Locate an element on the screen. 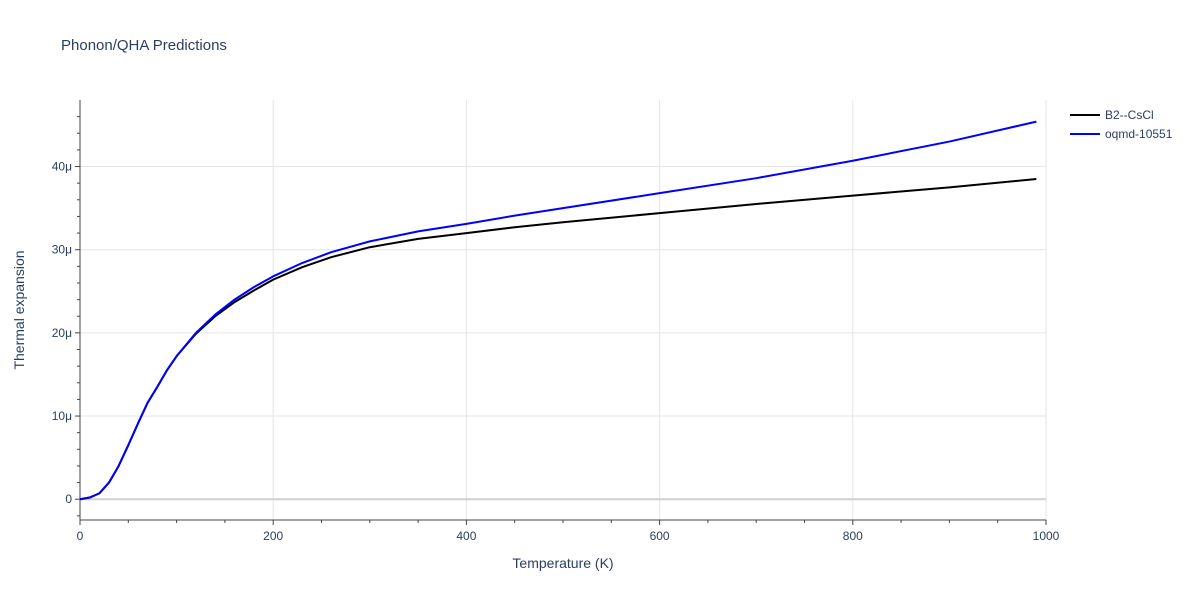  y-tick-label: 20μ is located at coordinates (62, 333).